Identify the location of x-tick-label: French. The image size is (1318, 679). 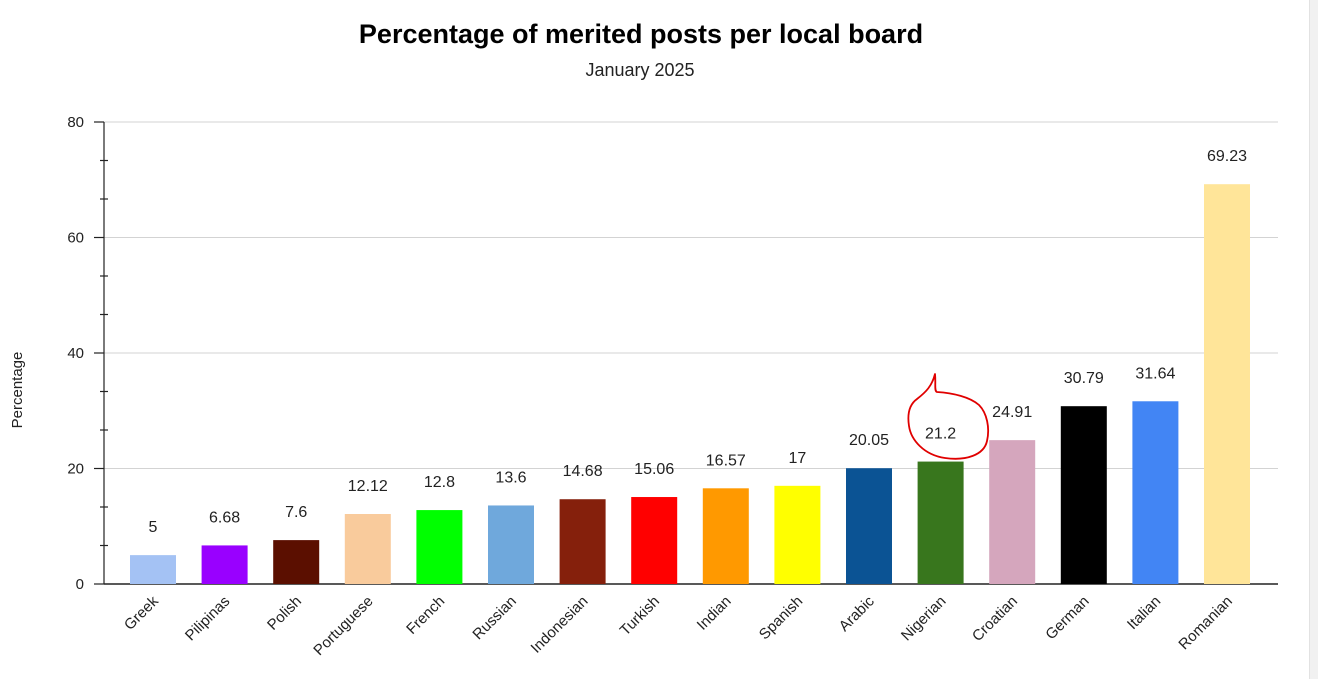
(425, 615).